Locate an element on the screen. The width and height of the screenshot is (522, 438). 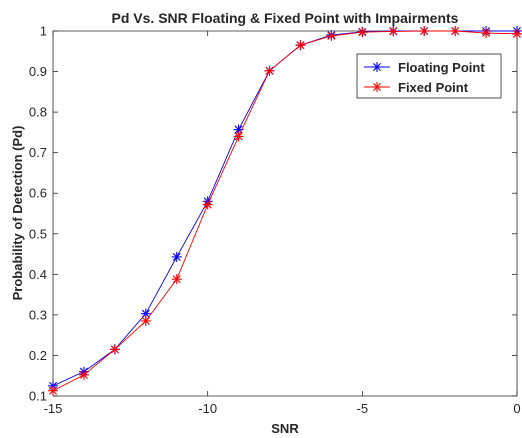
y-tick-label: 0.4 is located at coordinates (38, 274).